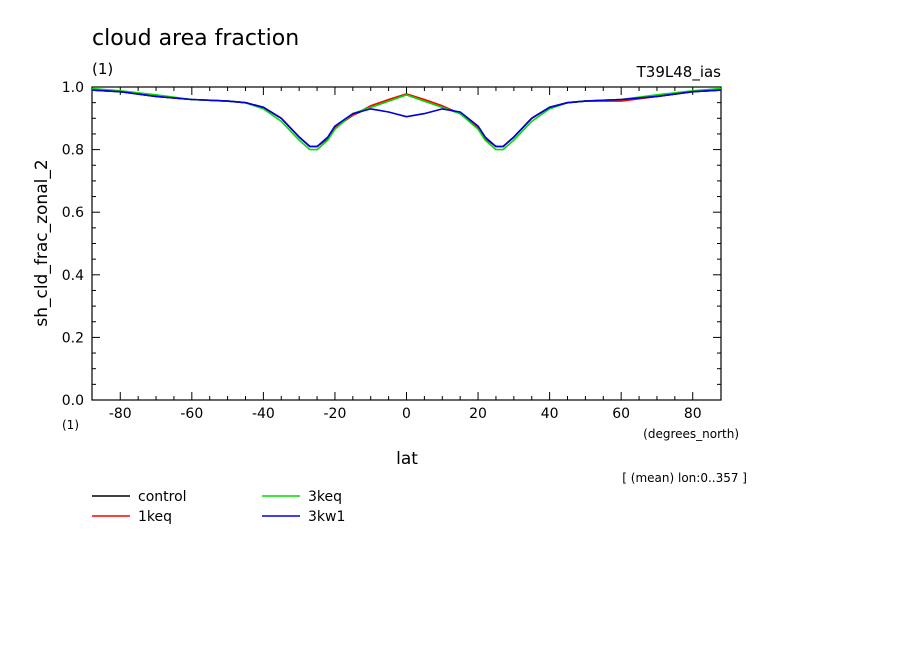 The image size is (904, 654). What do you see at coordinates (102, 69) in the screenshot?
I see `title-units: (1)` at bounding box center [102, 69].